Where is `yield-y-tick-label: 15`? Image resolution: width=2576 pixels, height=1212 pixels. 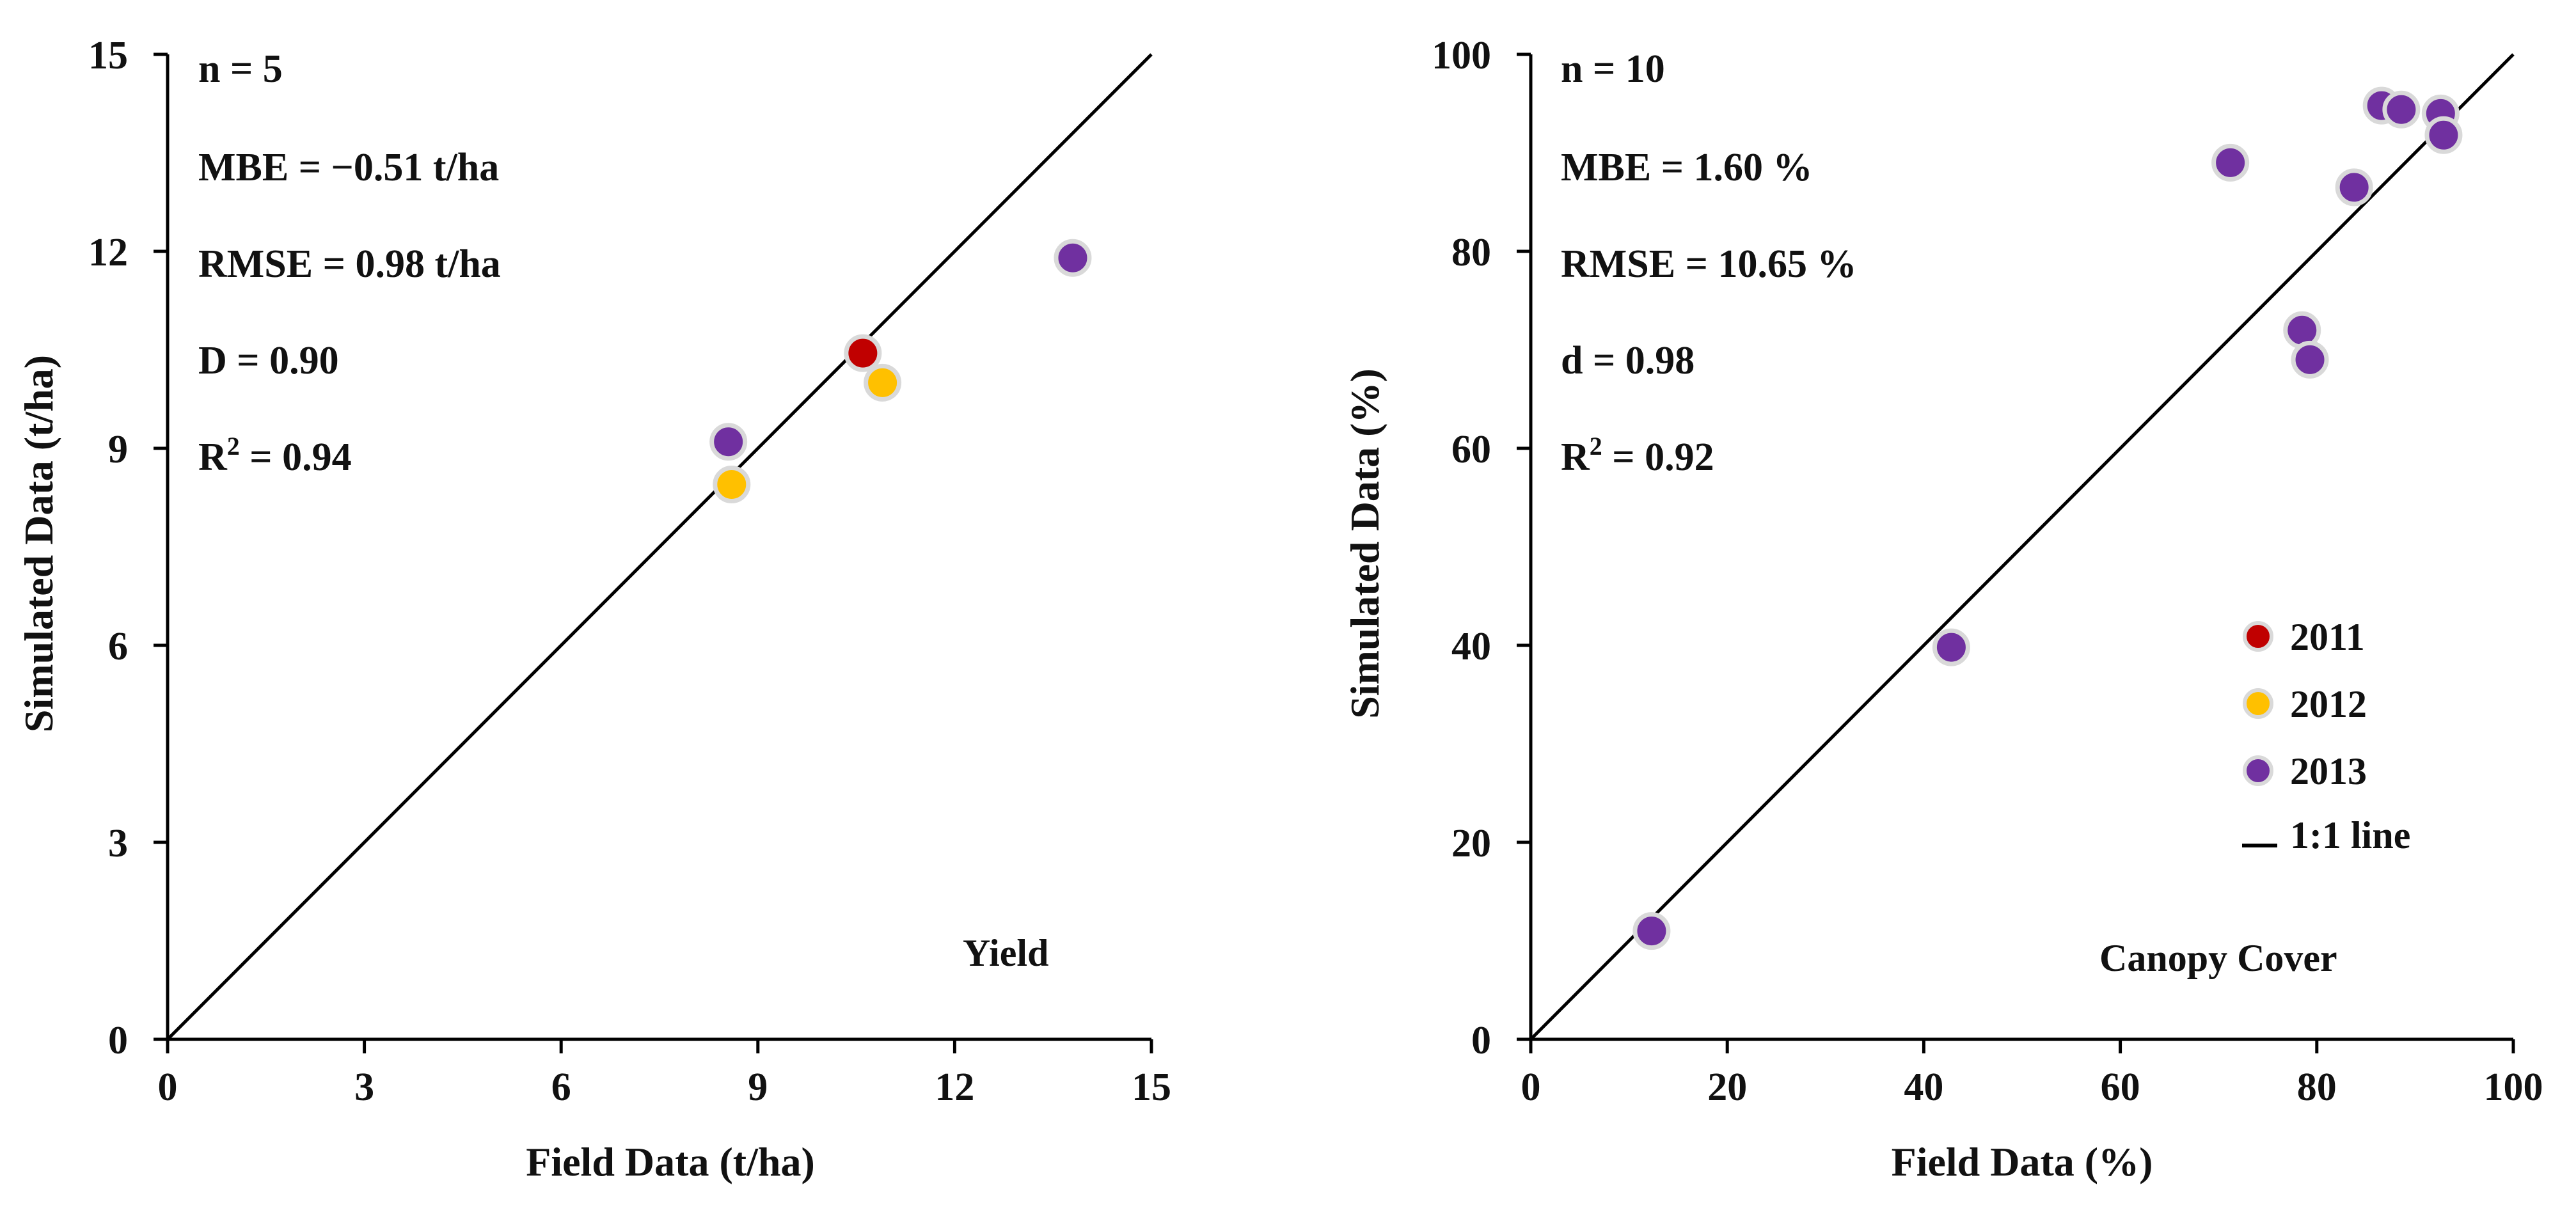
yield-y-tick-label: 15 is located at coordinates (108, 55).